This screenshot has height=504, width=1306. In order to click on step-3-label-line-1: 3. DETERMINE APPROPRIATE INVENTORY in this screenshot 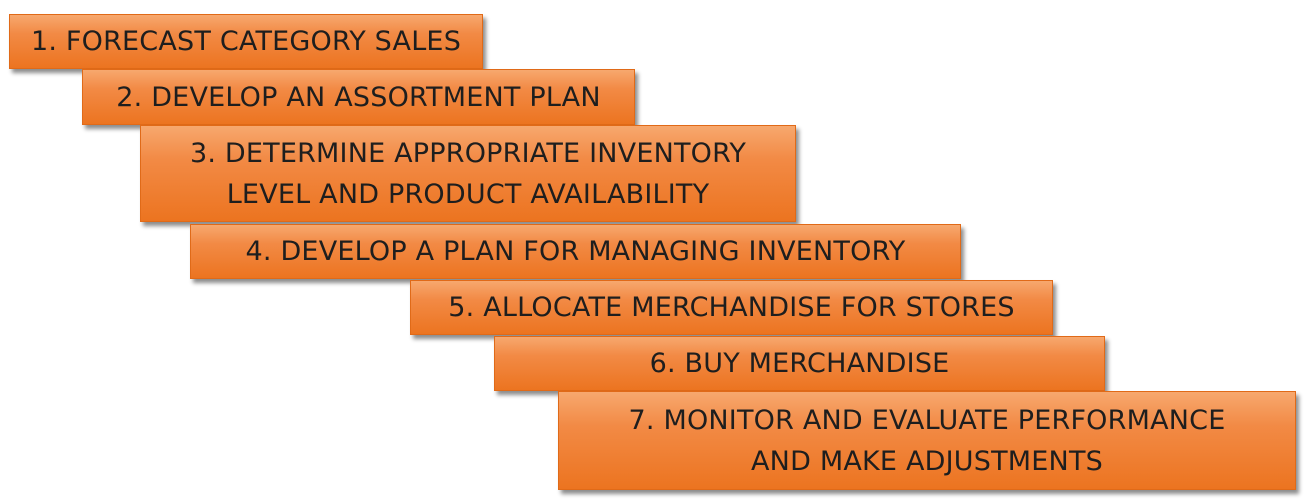, I will do `click(468, 153)`.